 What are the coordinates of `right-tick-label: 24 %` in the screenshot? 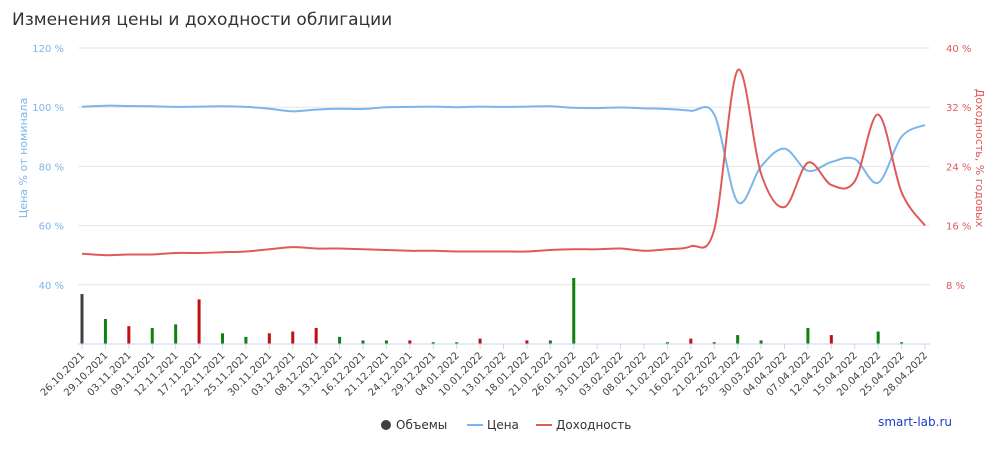 It's located at (958, 167).